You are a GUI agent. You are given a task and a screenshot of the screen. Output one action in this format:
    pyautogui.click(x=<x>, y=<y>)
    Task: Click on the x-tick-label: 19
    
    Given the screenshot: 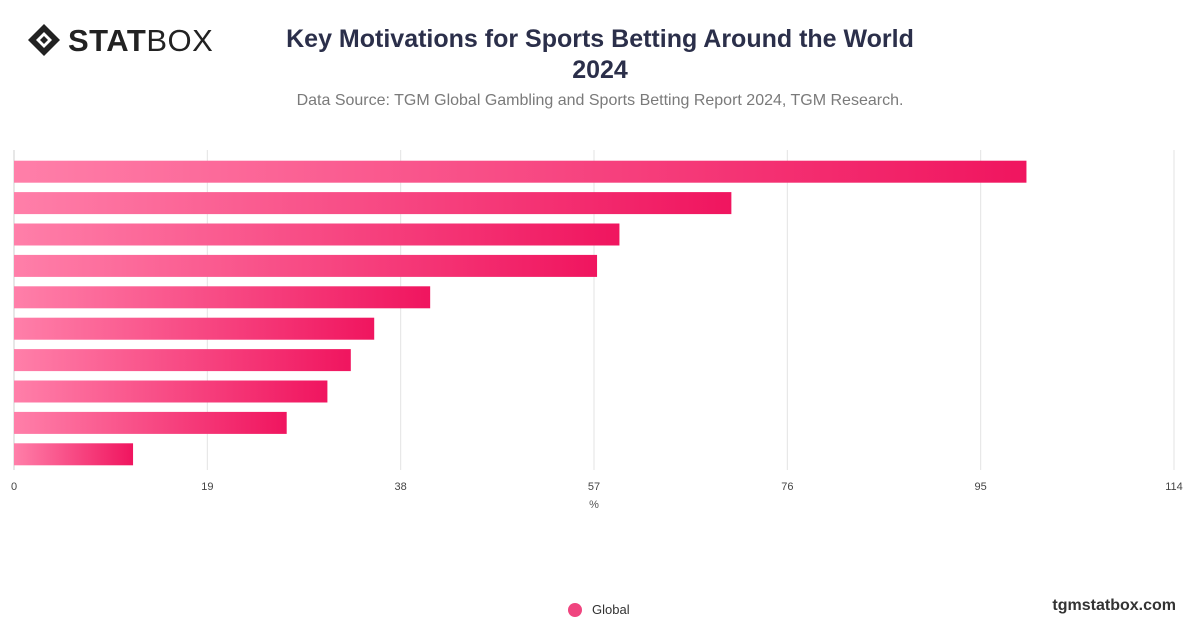 What is the action you would take?
    pyautogui.click(x=207, y=487)
    